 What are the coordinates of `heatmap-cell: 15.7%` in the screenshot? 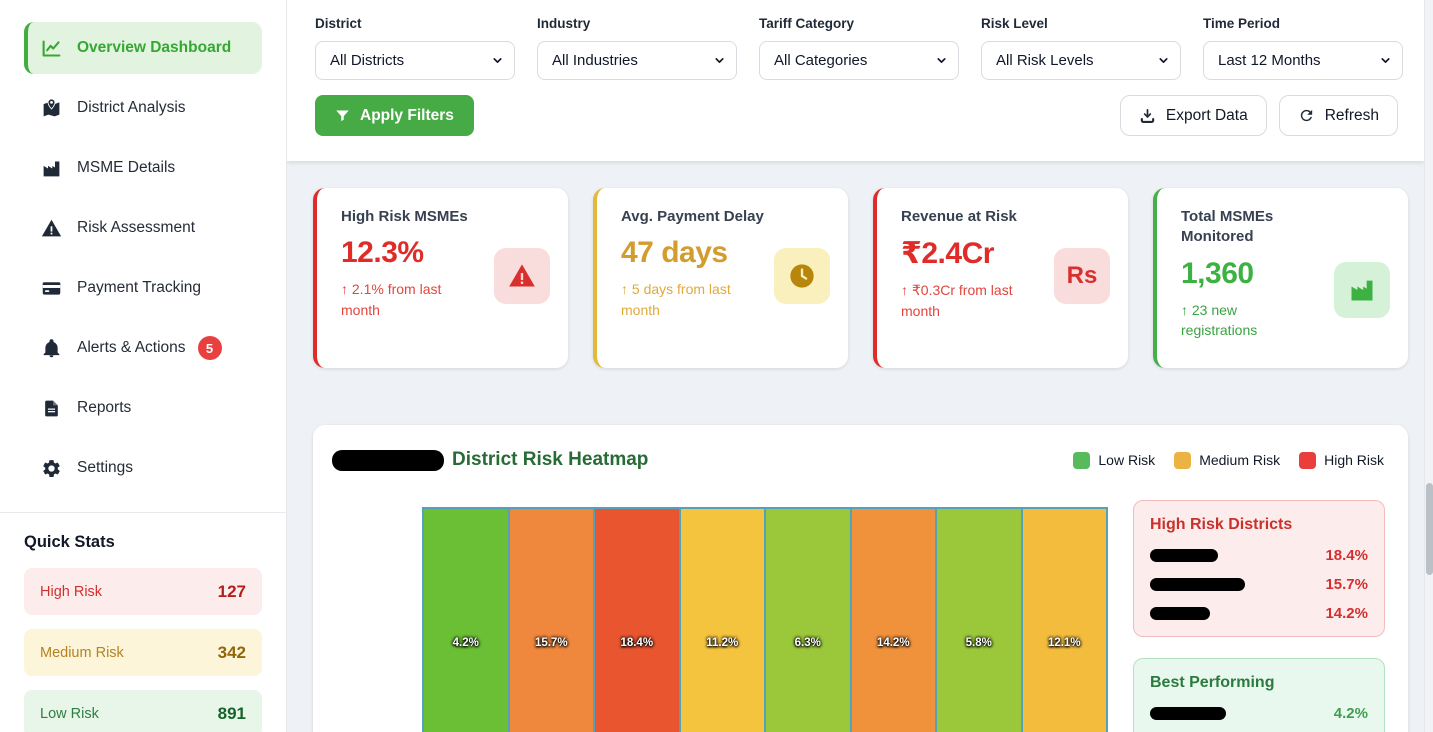 It's located at (550, 620).